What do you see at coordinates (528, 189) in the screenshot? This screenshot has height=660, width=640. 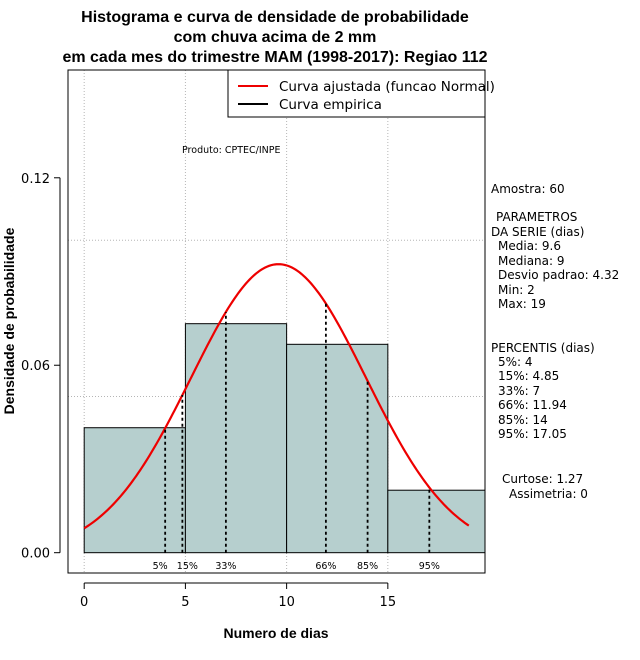 I see `sample-size: Amostra: 60` at bounding box center [528, 189].